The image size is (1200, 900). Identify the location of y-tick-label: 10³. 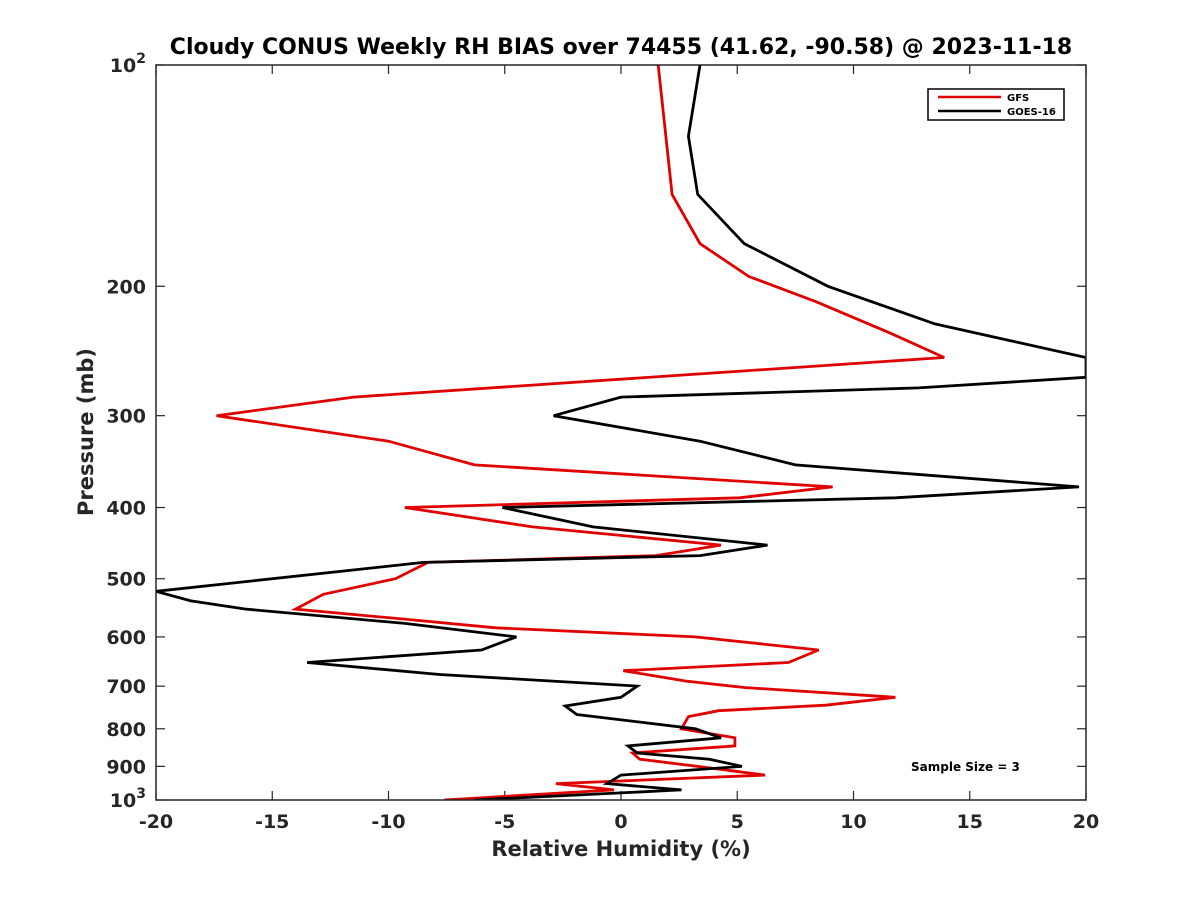
(128, 799).